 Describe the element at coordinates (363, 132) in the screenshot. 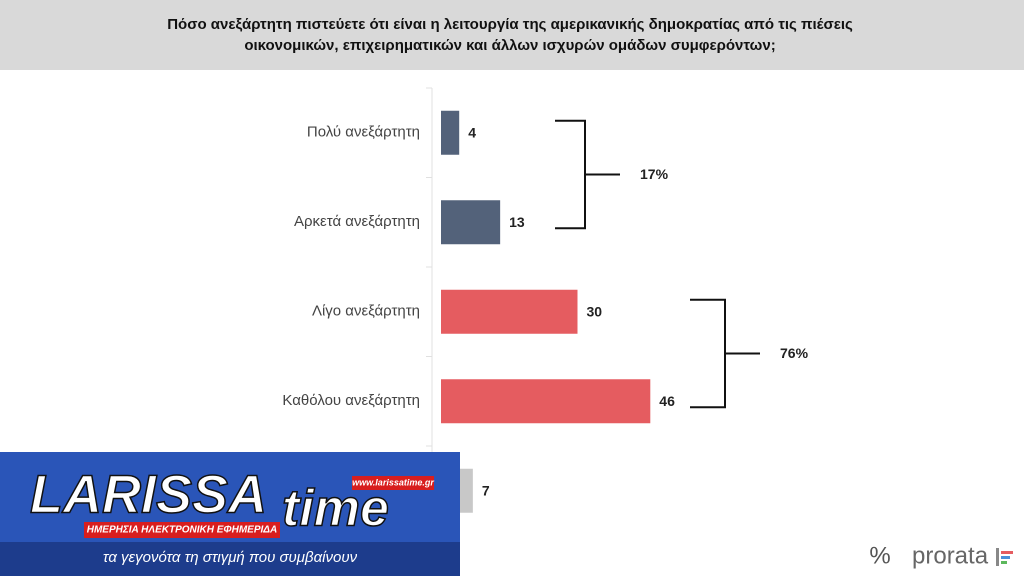

I see `category-label: Πολύ ανεξάρτητη` at that location.